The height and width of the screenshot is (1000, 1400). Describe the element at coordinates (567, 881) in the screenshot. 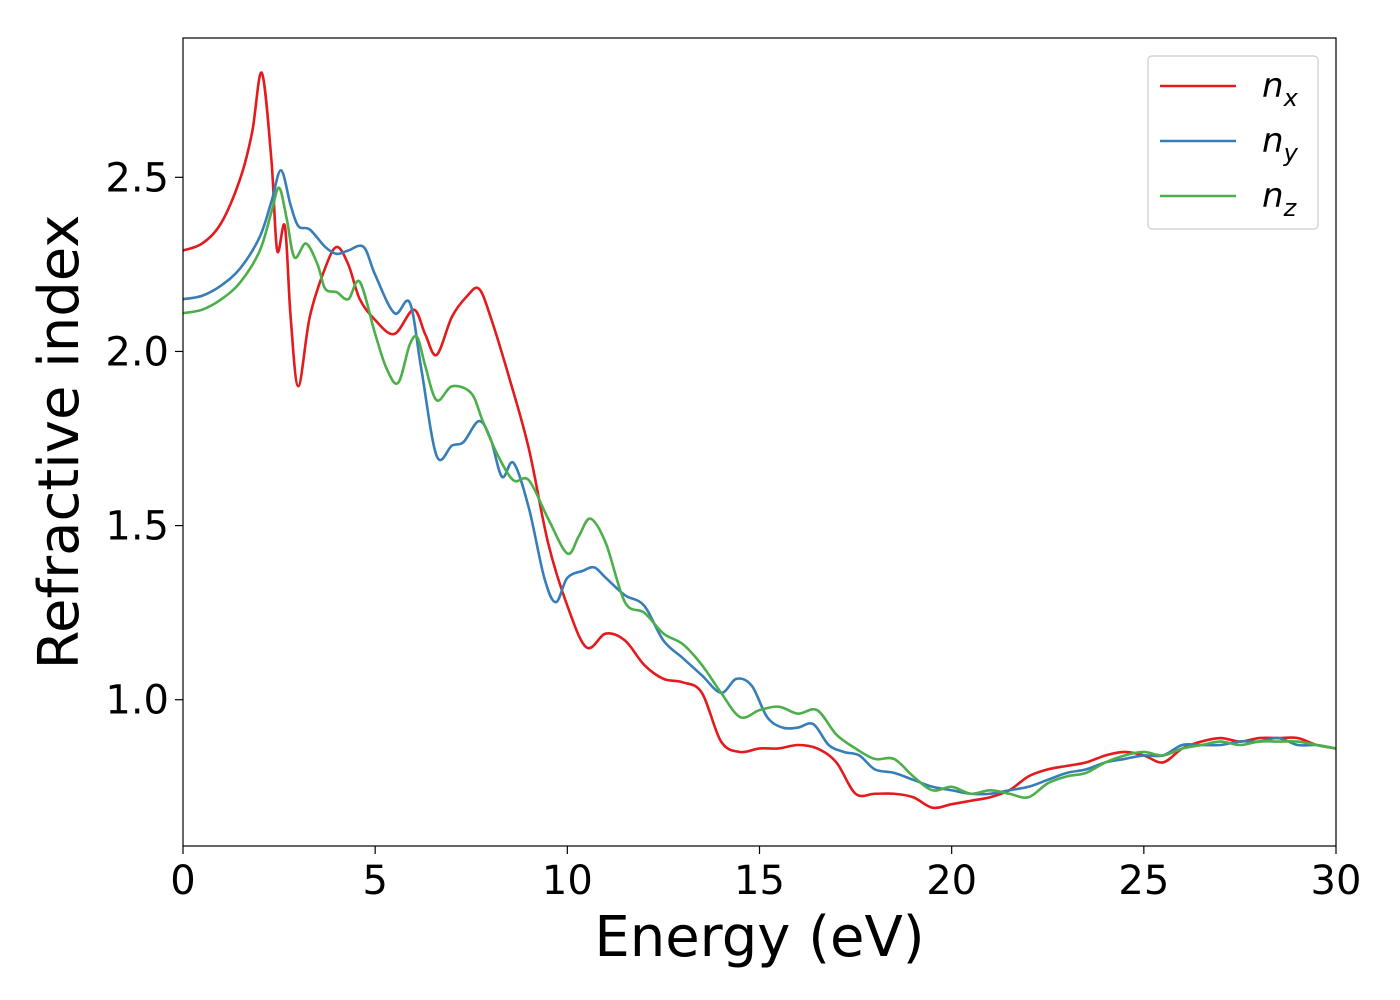

I see `x-tick-label: 10` at that location.